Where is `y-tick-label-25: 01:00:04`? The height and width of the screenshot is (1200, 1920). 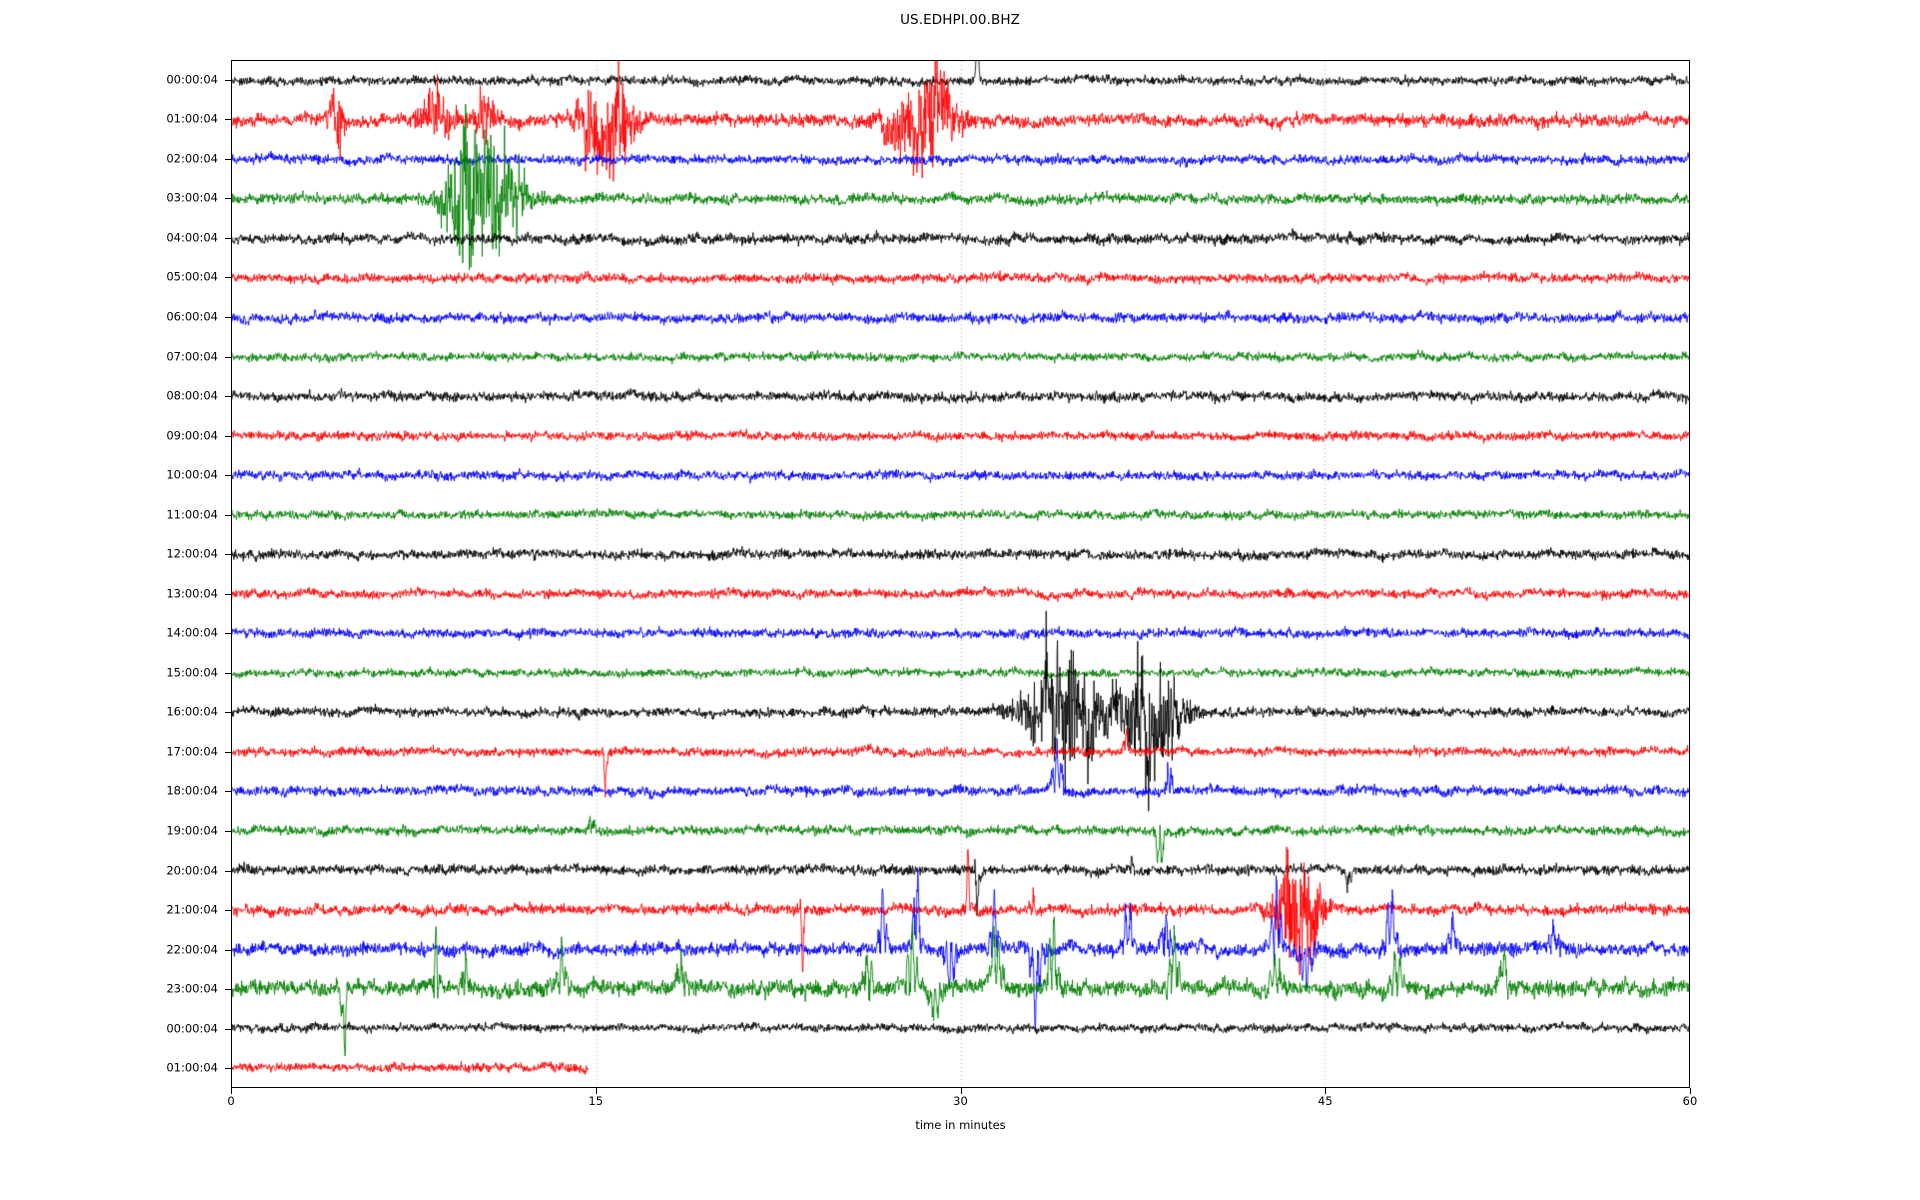 y-tick-label-25: 01:00:04 is located at coordinates (192, 1067).